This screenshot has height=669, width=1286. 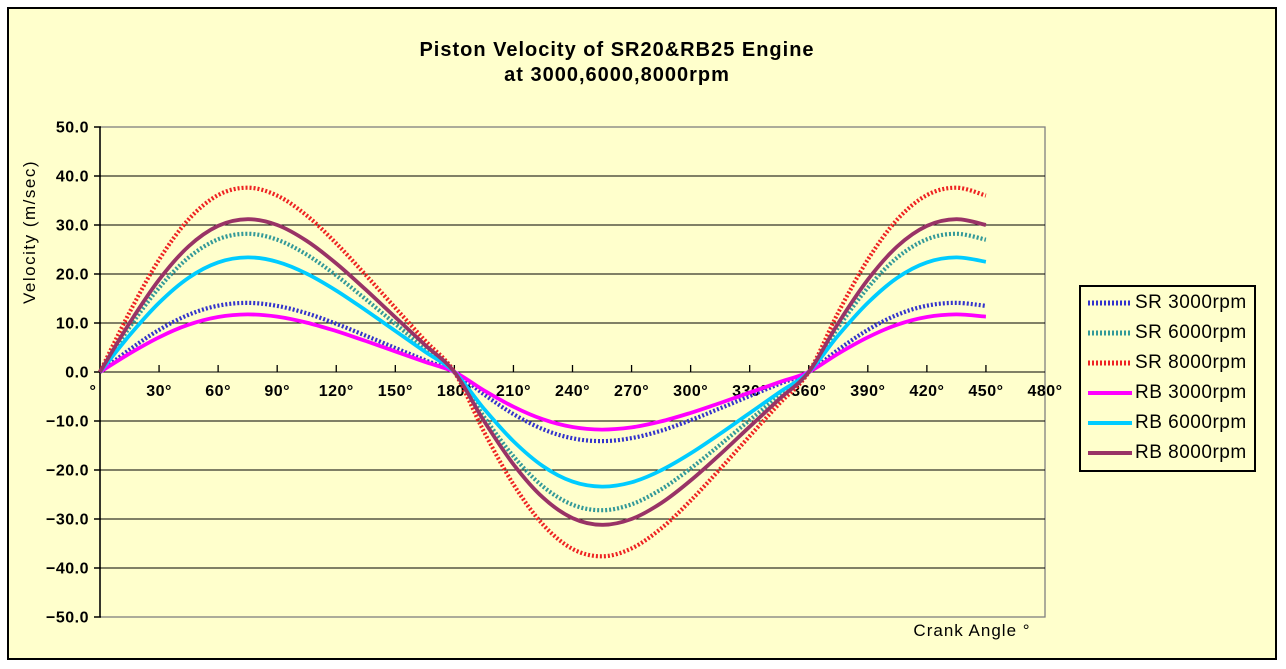 I want to click on y-tick-label: −30.0, so click(x=67, y=520).